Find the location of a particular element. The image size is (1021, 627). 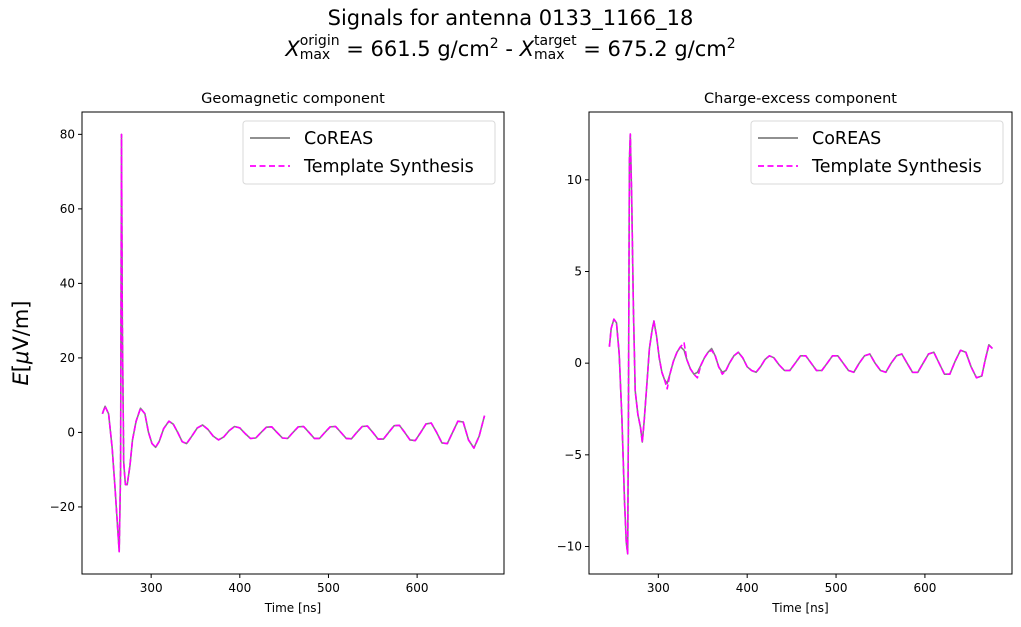

charge-excess-legend: CoREAS Template Synthesis is located at coordinates (877, 152).